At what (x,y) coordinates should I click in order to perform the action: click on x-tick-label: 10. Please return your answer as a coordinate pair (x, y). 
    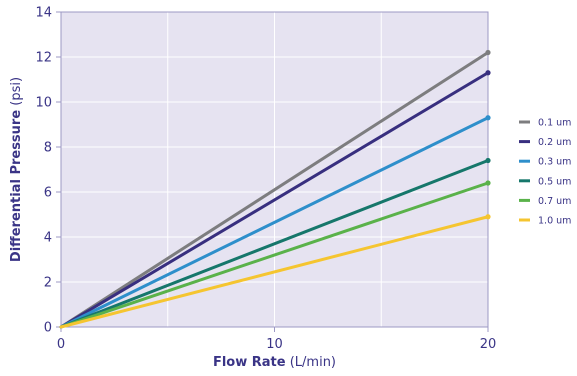
    Looking at the image, I should click on (274, 344).